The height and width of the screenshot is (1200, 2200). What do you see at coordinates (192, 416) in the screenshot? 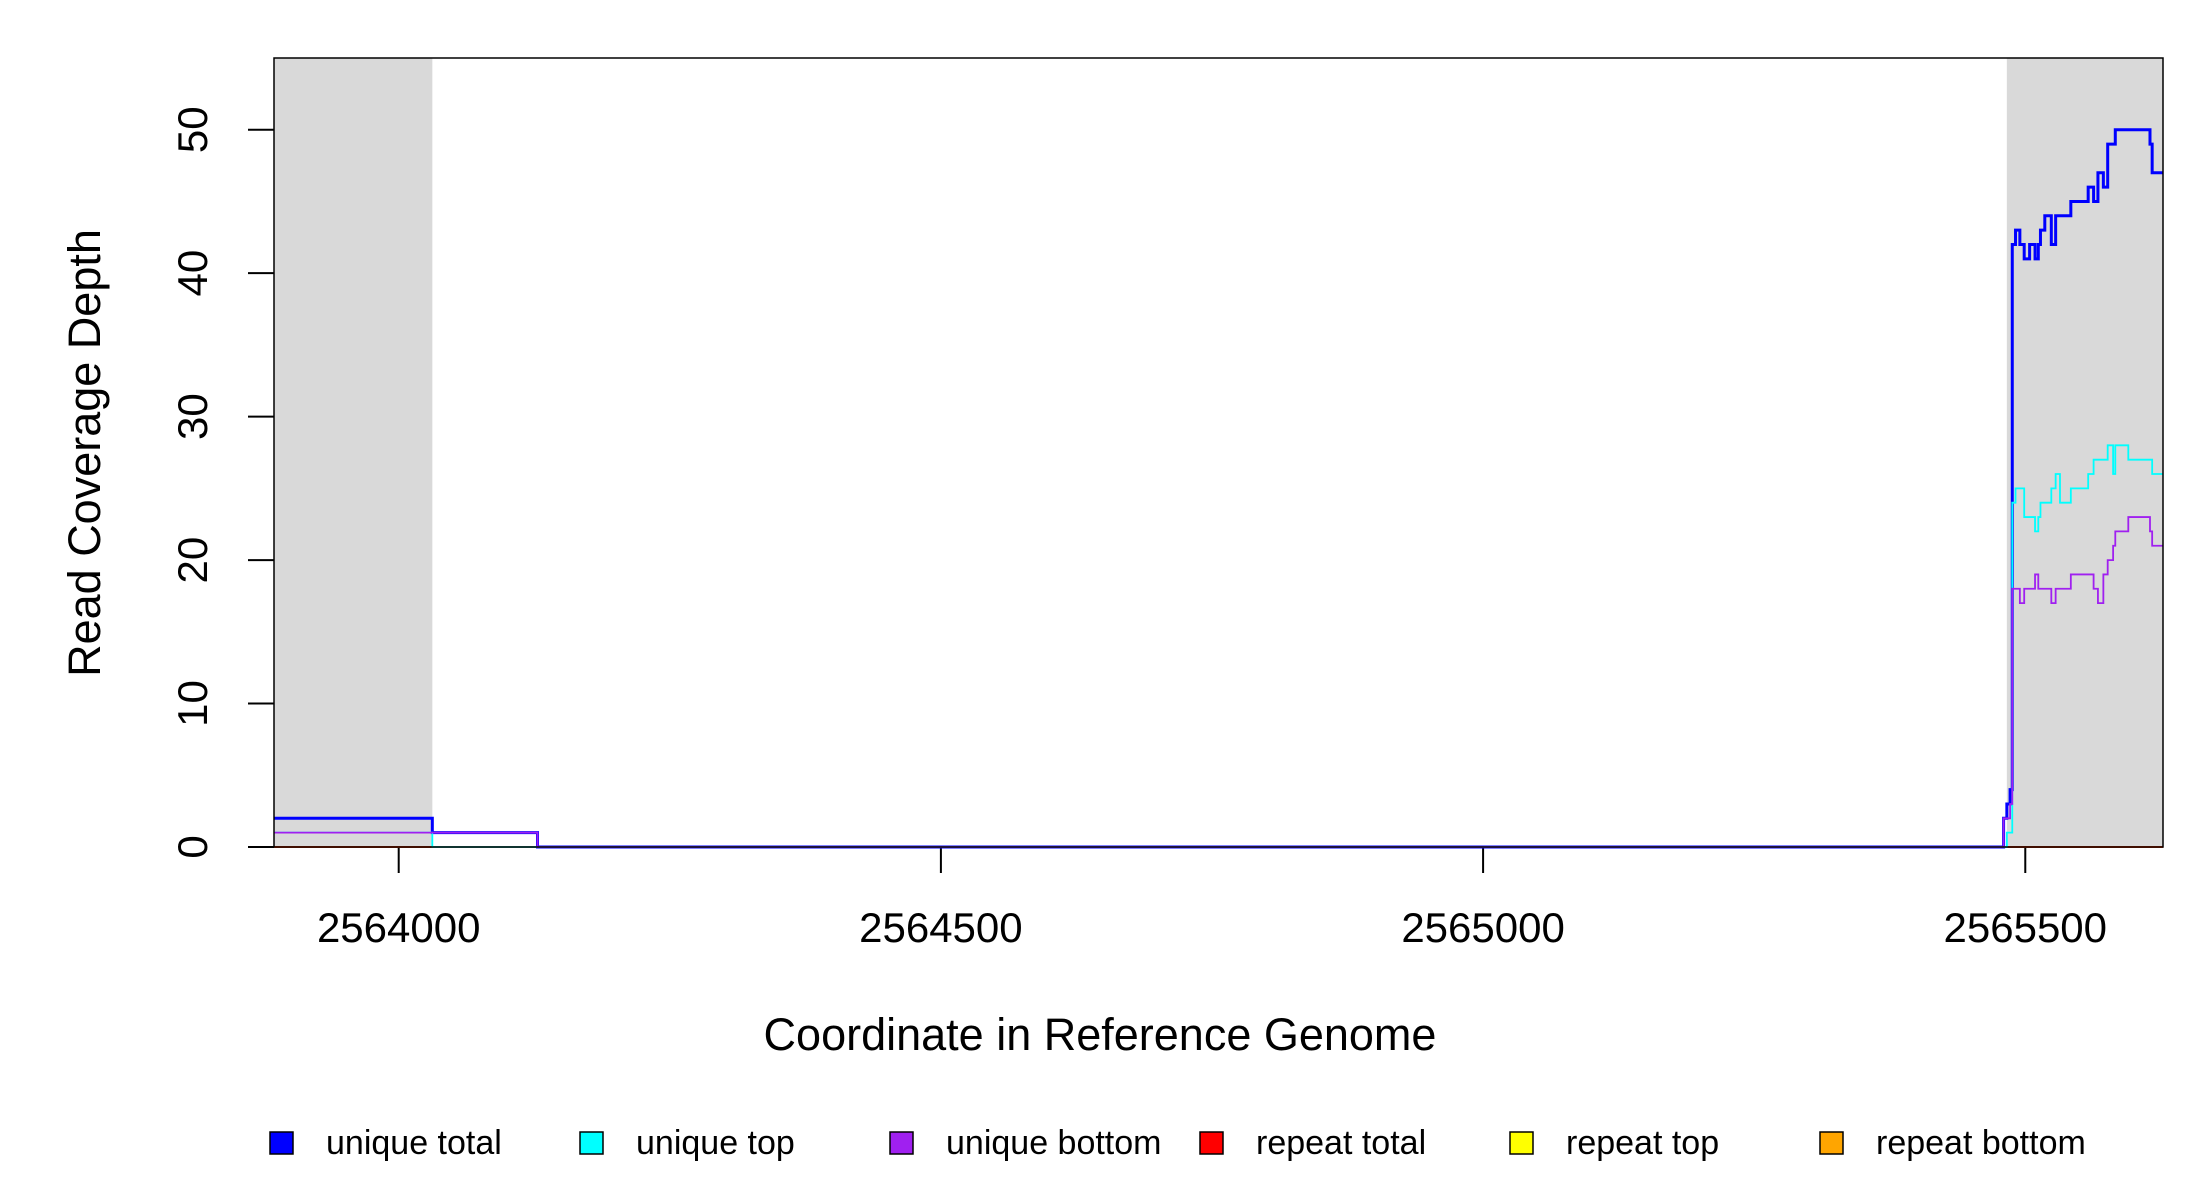
I see `y-tick-label: 30` at bounding box center [192, 416].